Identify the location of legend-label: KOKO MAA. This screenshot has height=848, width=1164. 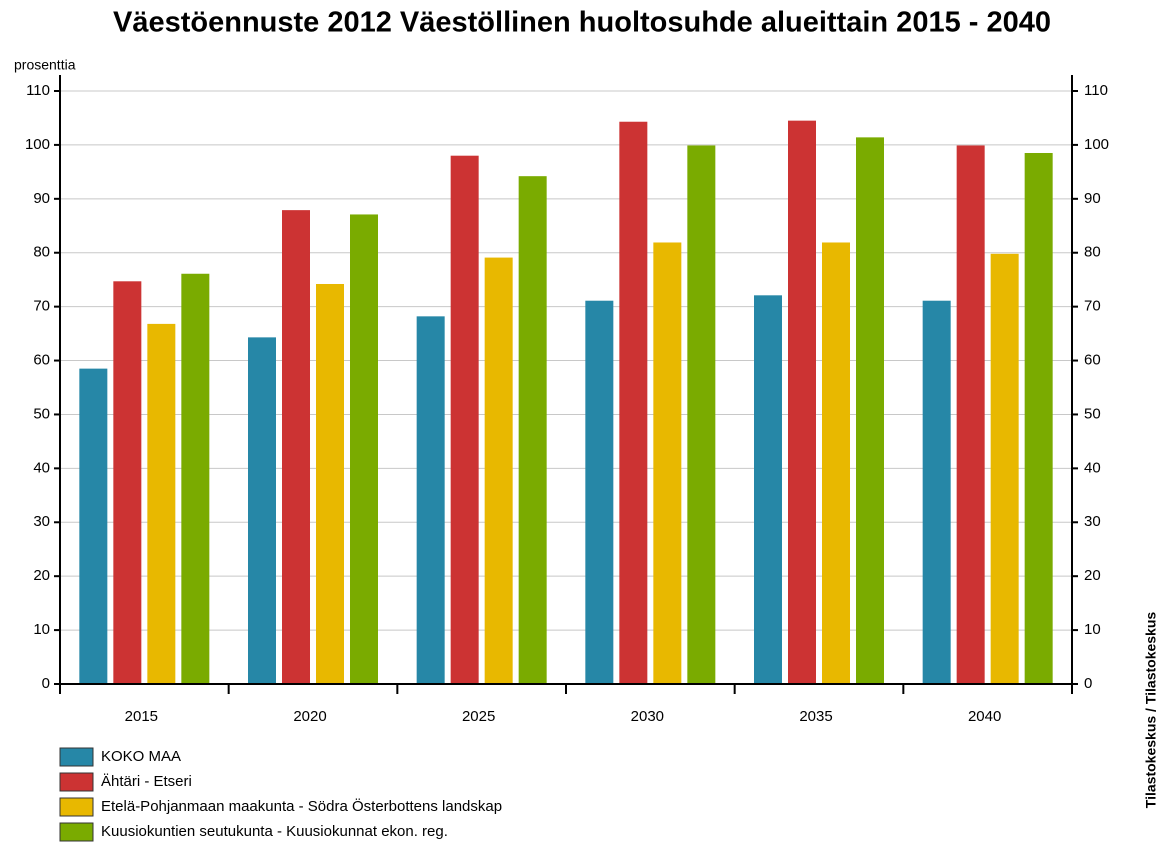
(141, 756).